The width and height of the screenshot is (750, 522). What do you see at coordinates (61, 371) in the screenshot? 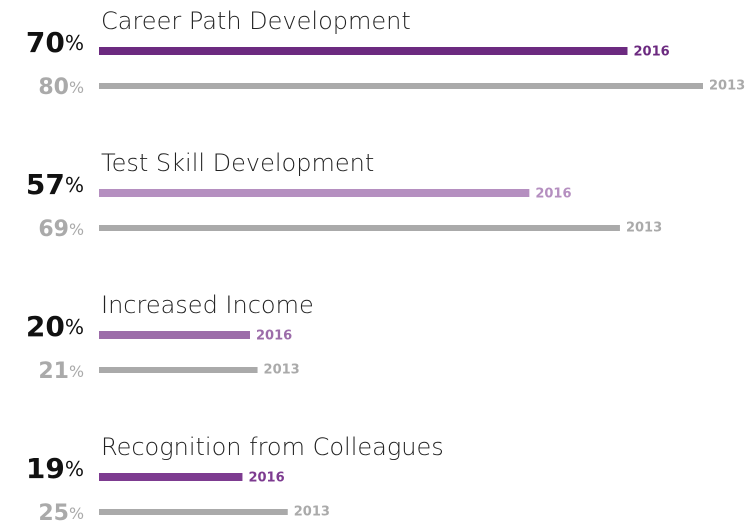
I see `value-label: 21%` at bounding box center [61, 371].